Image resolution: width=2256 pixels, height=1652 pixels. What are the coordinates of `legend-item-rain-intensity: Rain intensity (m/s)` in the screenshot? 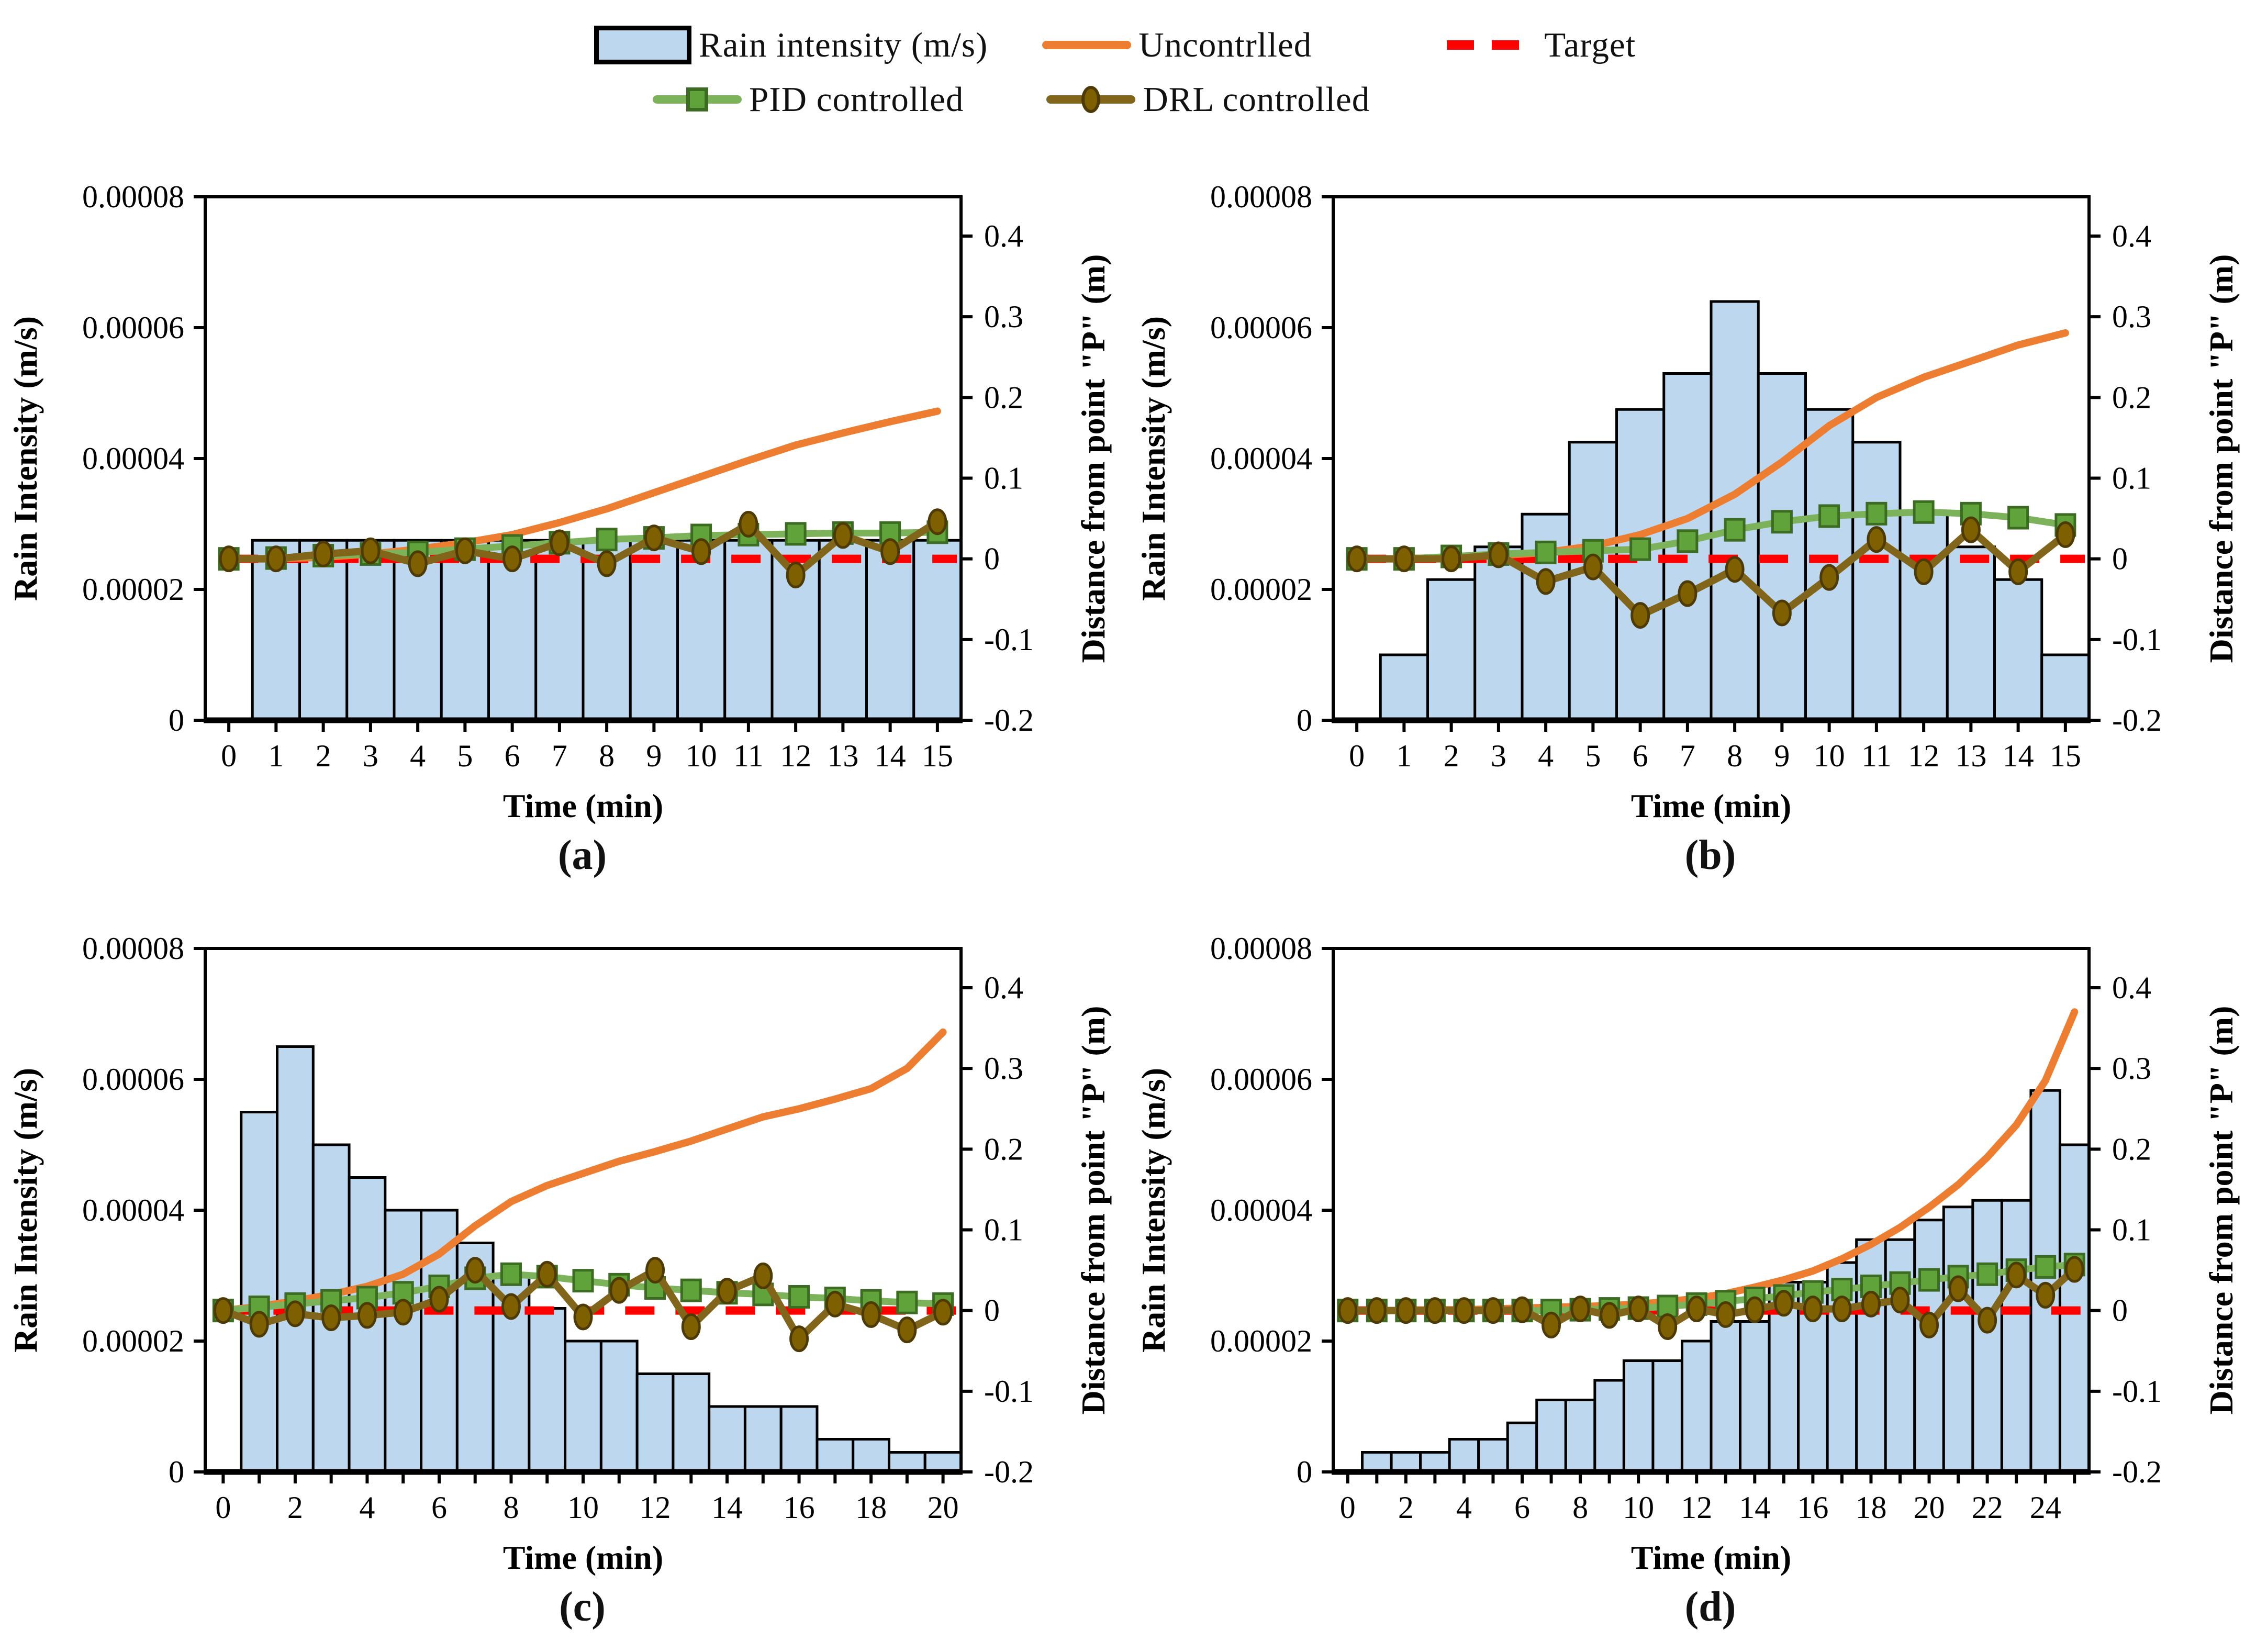 It's located at (791, 45).